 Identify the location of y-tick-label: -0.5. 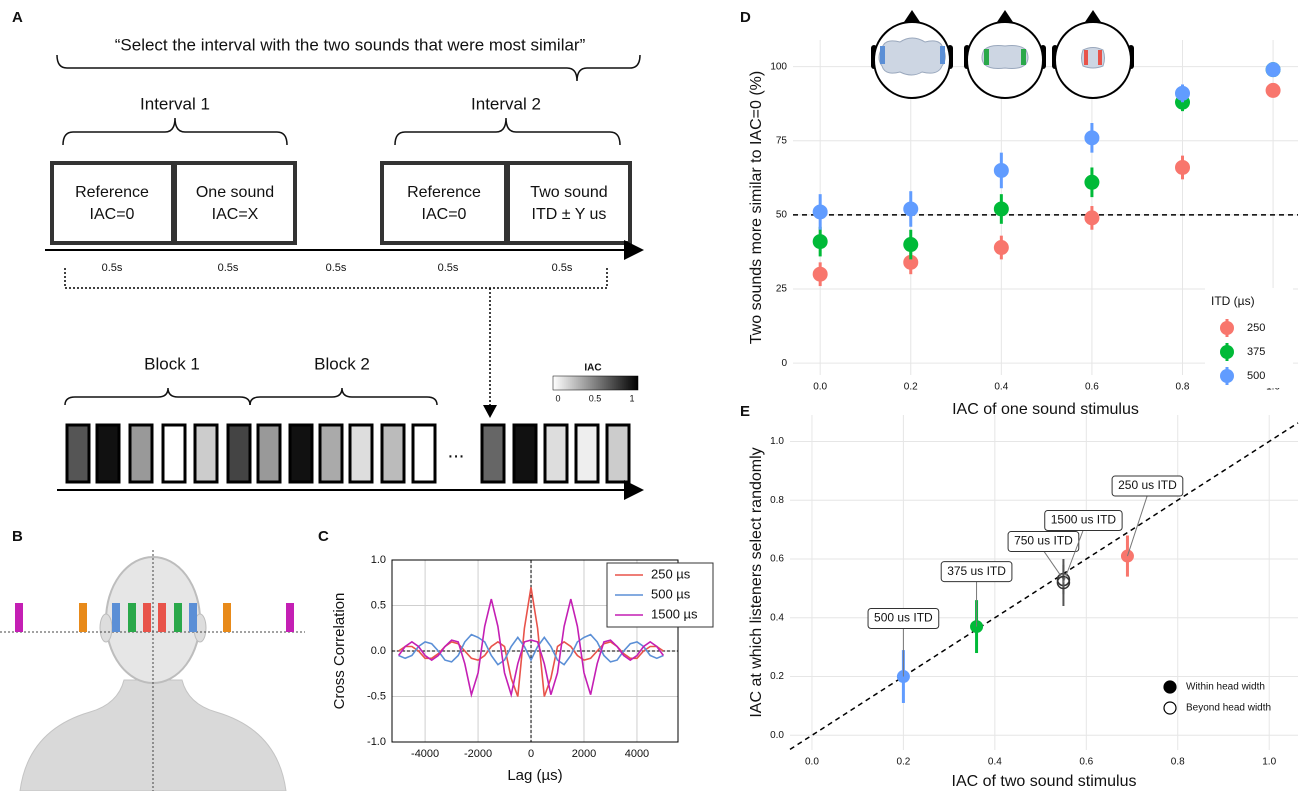
(376, 696).